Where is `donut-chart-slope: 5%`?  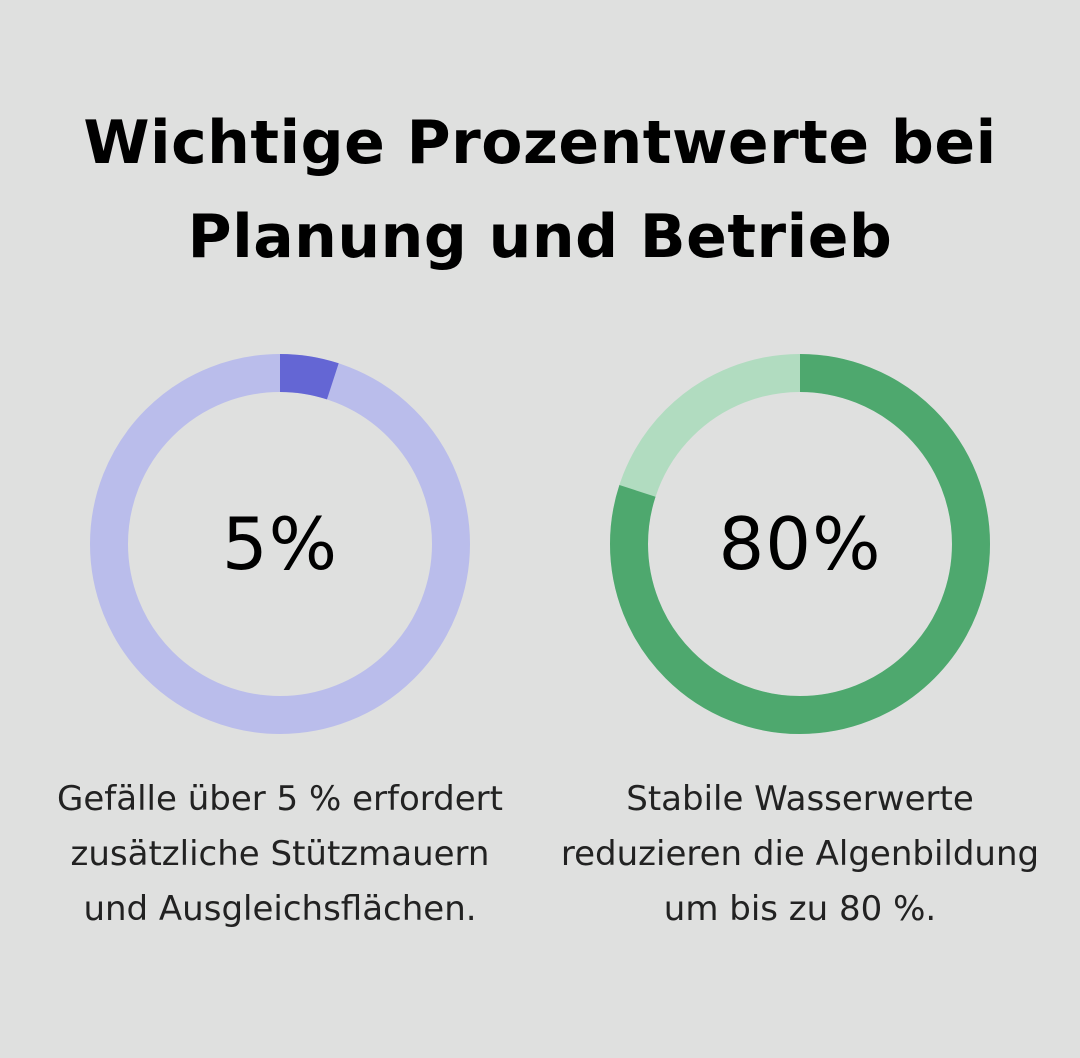
donut-chart-slope: 5% is located at coordinates (280, 544).